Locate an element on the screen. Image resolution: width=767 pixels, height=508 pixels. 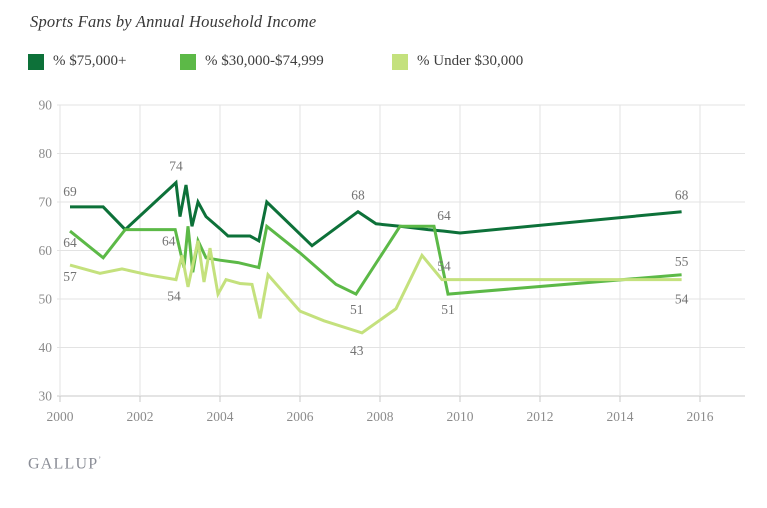
x-tick-label: 2002 is located at coordinates (140, 416).